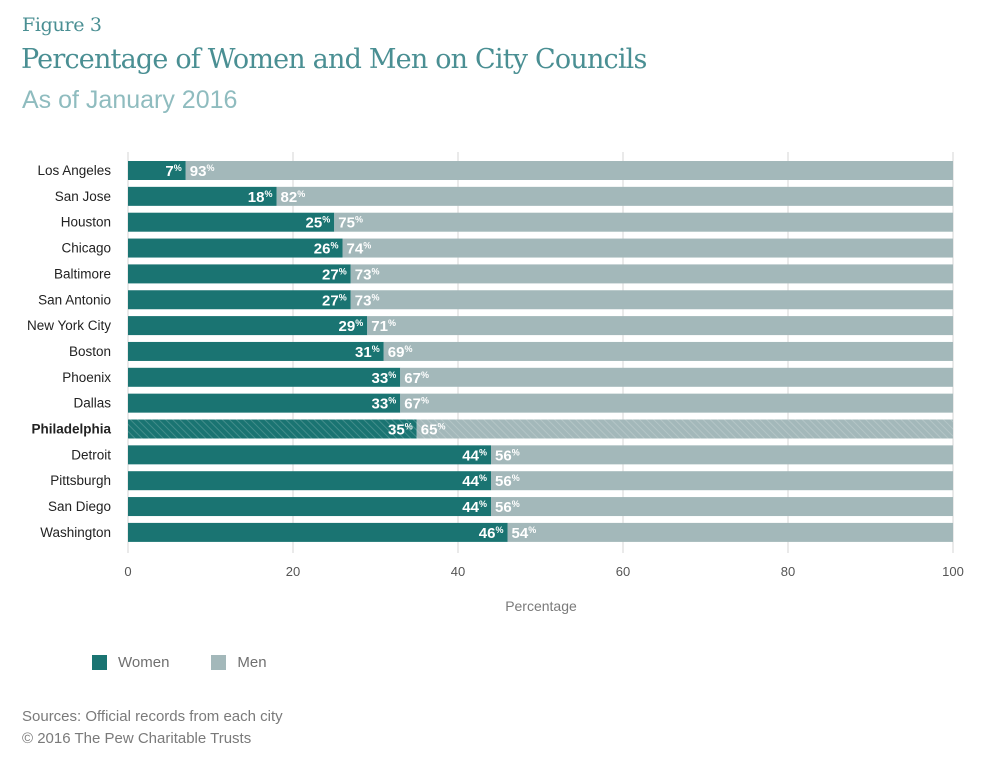 The width and height of the screenshot is (990, 766). Describe the element at coordinates (86, 248) in the screenshot. I see `category-label: Chicago` at that location.